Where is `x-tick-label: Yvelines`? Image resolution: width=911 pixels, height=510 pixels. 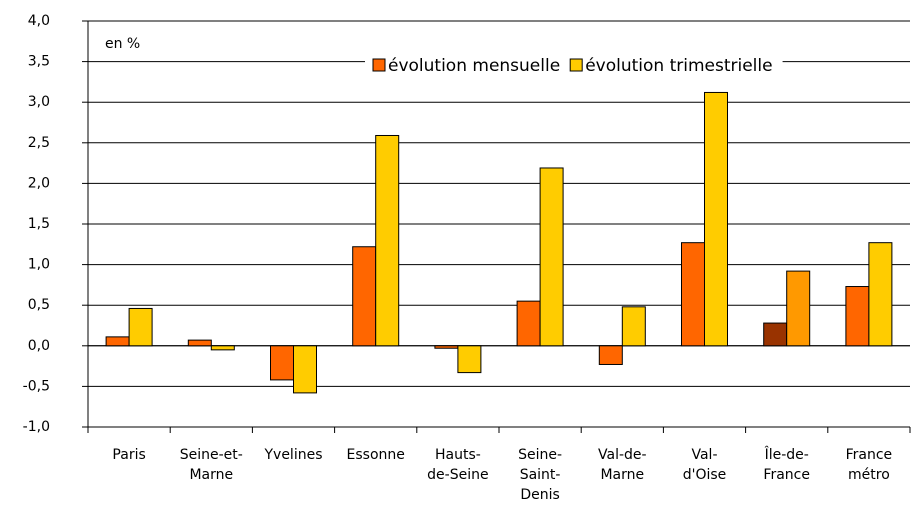
x-tick-label: Yvelines is located at coordinates (292, 455).